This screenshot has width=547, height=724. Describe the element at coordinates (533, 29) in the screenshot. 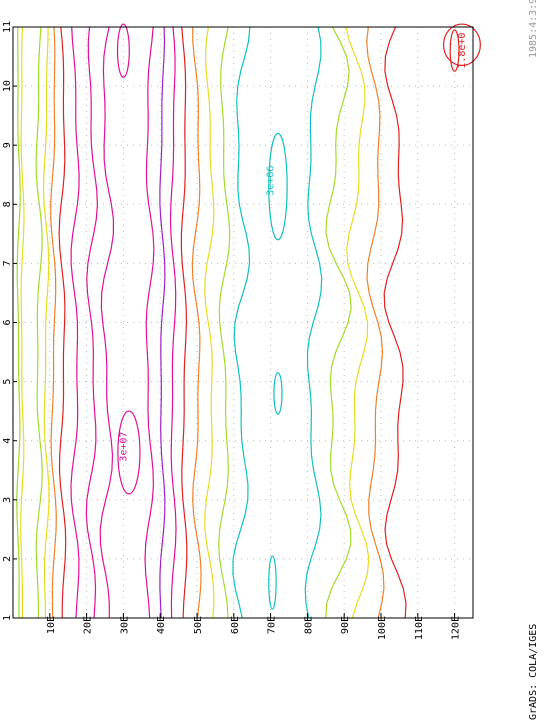

I see `footer-right-label: 1985:4:3:9` at that location.